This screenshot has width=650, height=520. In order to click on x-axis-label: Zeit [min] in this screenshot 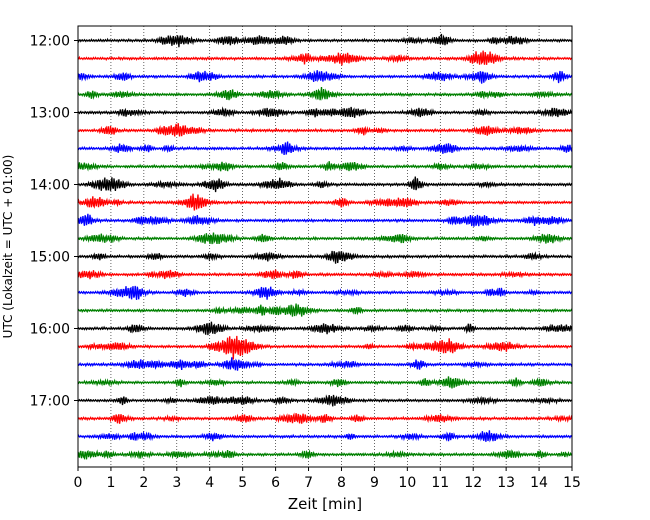, I will do `click(325, 504)`.